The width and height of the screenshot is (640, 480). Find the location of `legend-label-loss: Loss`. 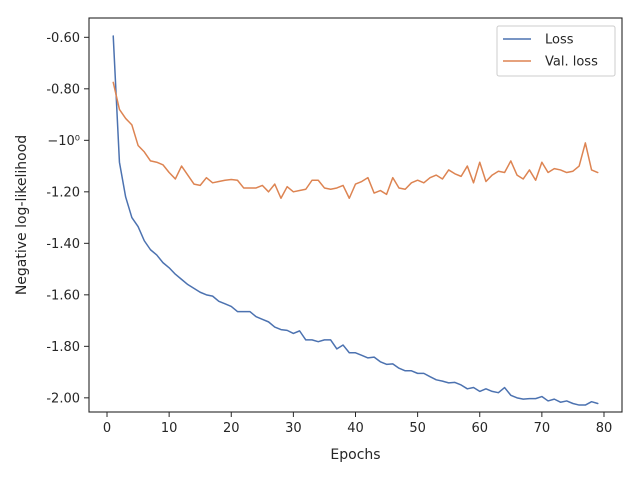

legend-label-loss: Loss is located at coordinates (559, 40).